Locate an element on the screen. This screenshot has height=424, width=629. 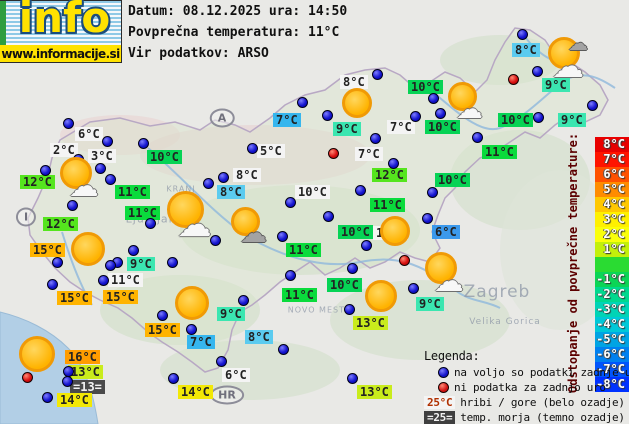
scale-row: -5°C is located at coordinates (612, 339).